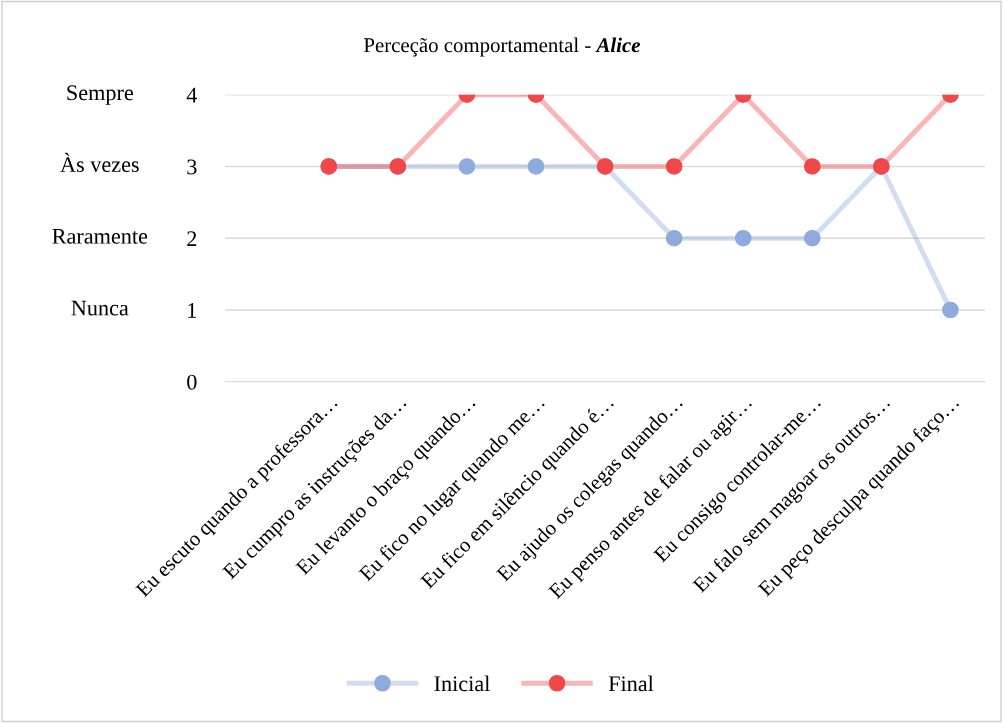  Describe the element at coordinates (192, 167) in the screenshot. I see `y-tick-label: 3` at that location.